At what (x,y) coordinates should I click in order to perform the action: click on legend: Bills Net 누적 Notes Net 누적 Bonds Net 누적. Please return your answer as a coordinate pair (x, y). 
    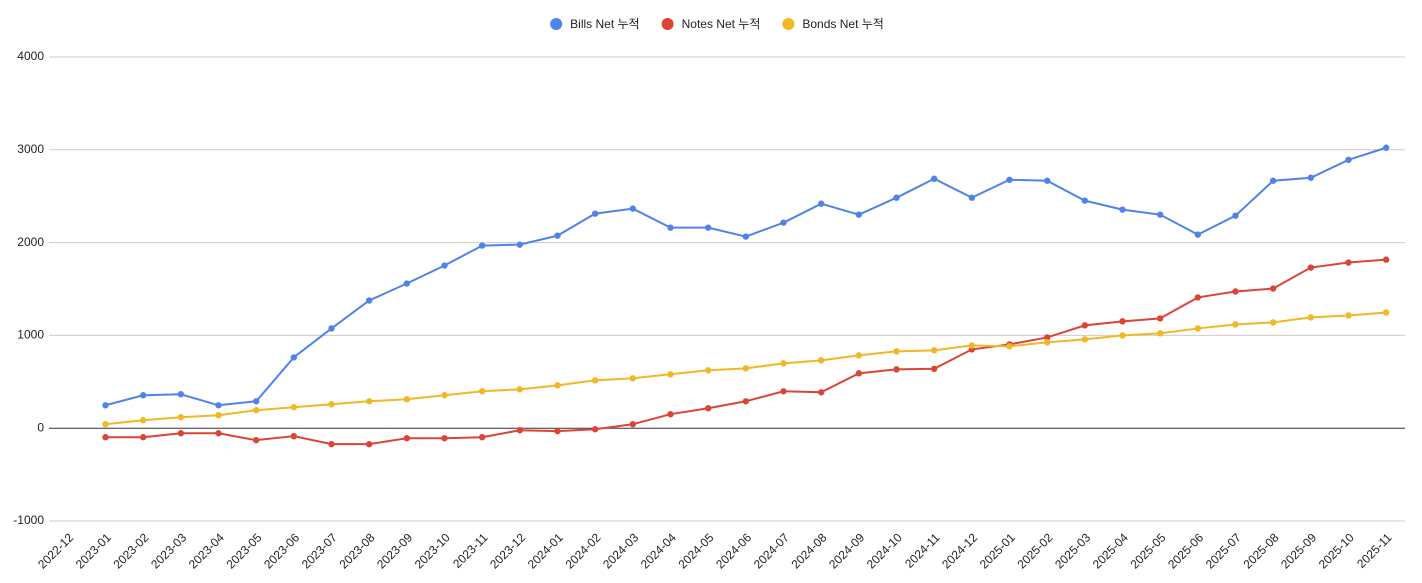
    Looking at the image, I should click on (717, 24).